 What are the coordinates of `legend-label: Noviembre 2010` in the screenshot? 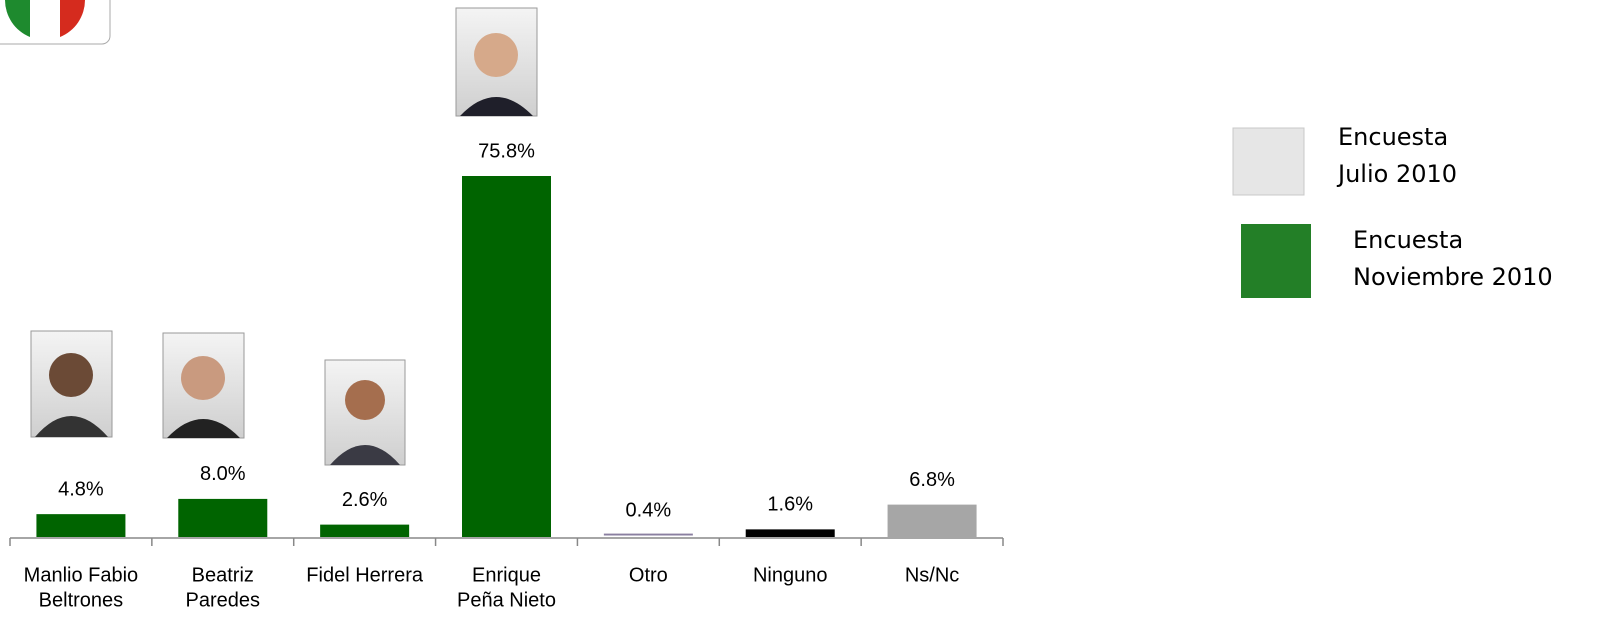 It's located at (1453, 277).